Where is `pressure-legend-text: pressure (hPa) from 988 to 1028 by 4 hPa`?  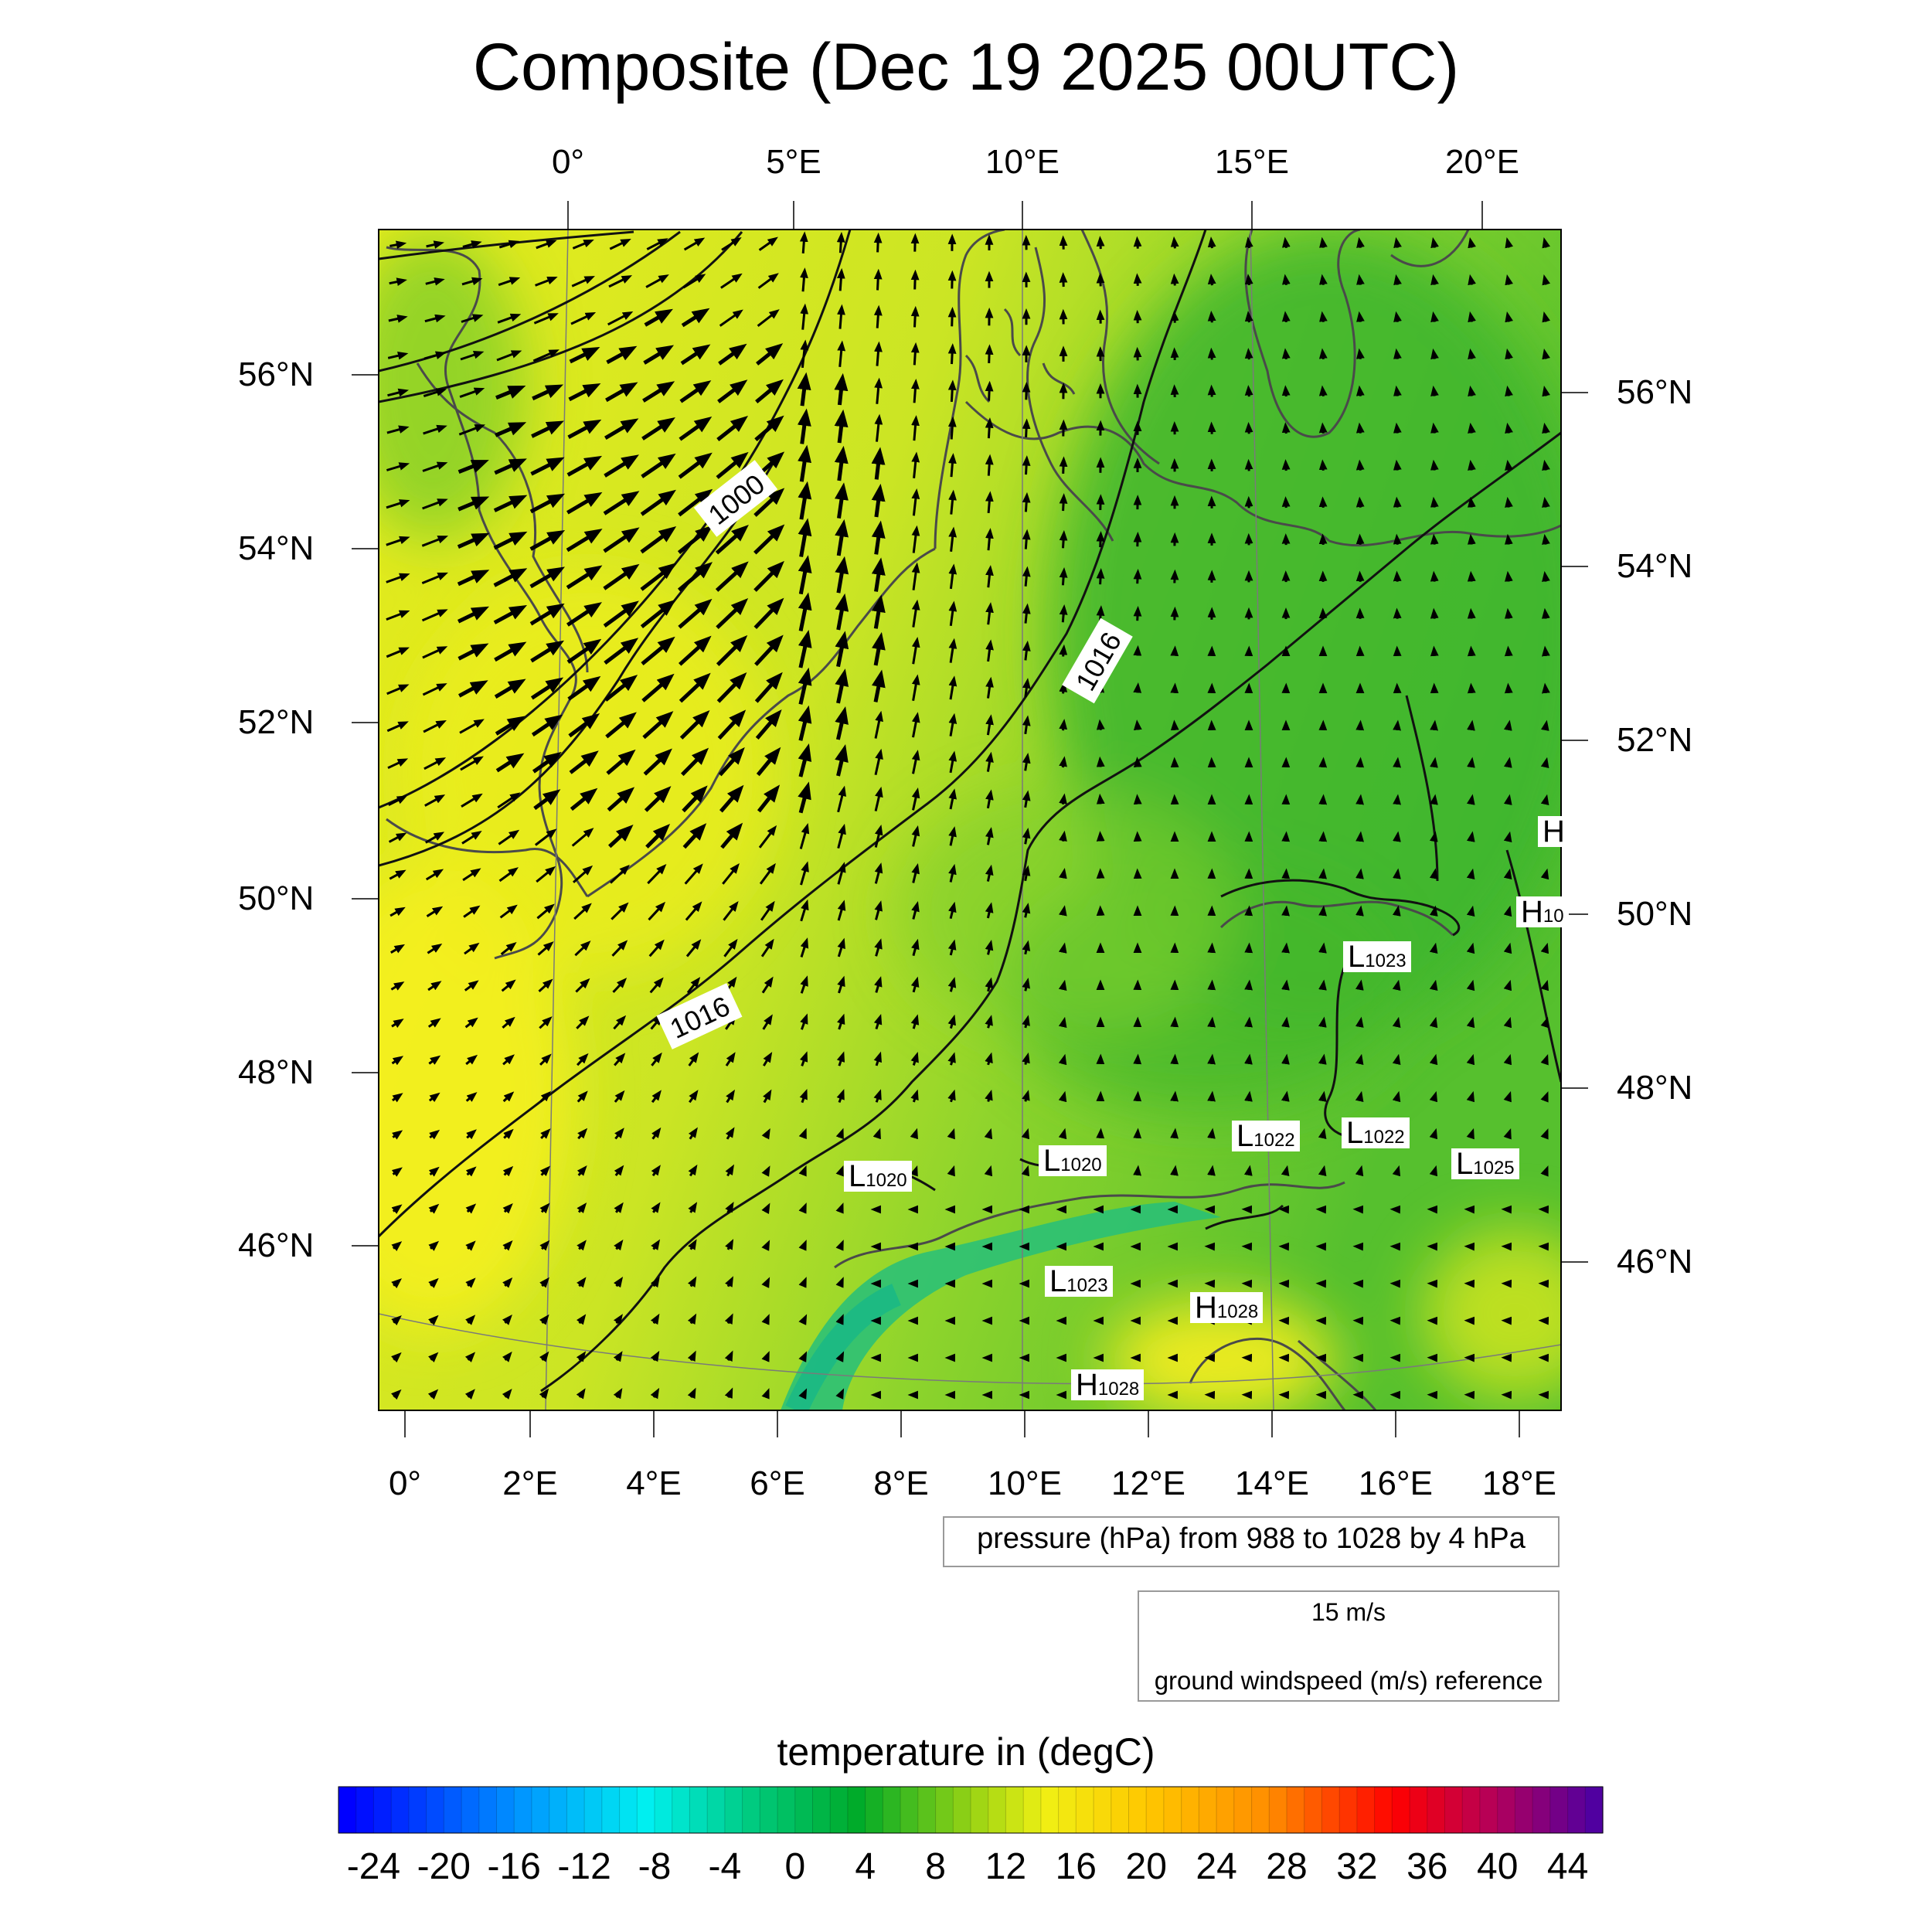
pressure-legend-text: pressure (hPa) from 988 to 1028 by 4 hPa is located at coordinates (1251, 1539).